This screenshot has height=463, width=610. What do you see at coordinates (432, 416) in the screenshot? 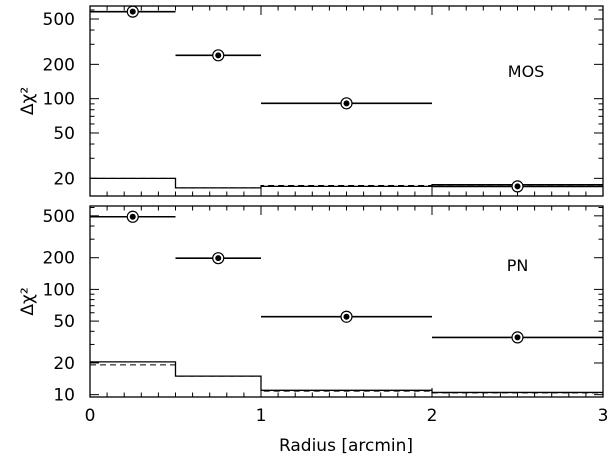
I see `x-tick-label: 2` at bounding box center [432, 416].